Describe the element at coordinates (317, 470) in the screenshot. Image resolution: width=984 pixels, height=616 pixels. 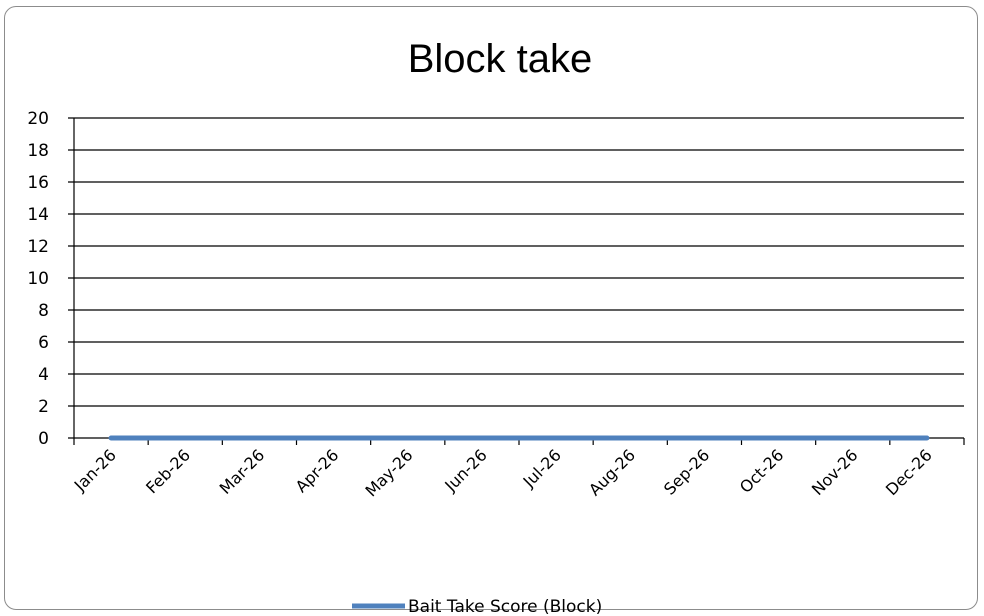
I see `x-tick-label: Apr-26` at that location.